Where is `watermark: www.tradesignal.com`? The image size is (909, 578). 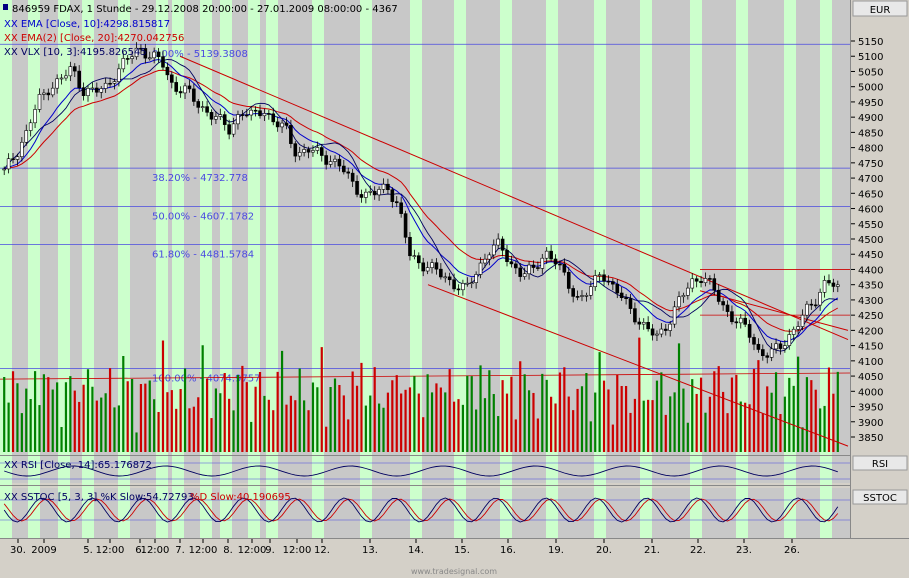 watermark: www.tradesignal.com is located at coordinates (454, 571).